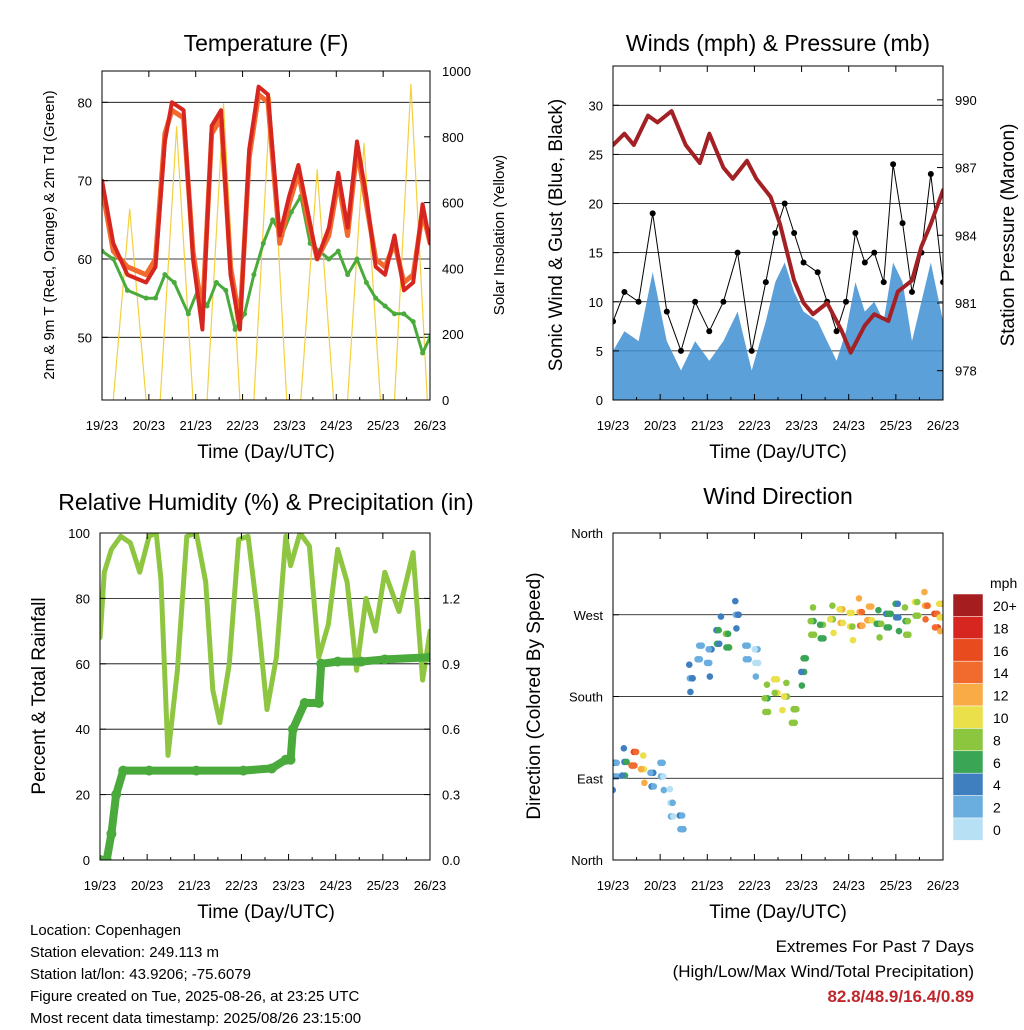 The height and width of the screenshot is (1030, 1024). Describe the element at coordinates (997, 808) in the screenshot. I see `legend-label: 2` at that location.